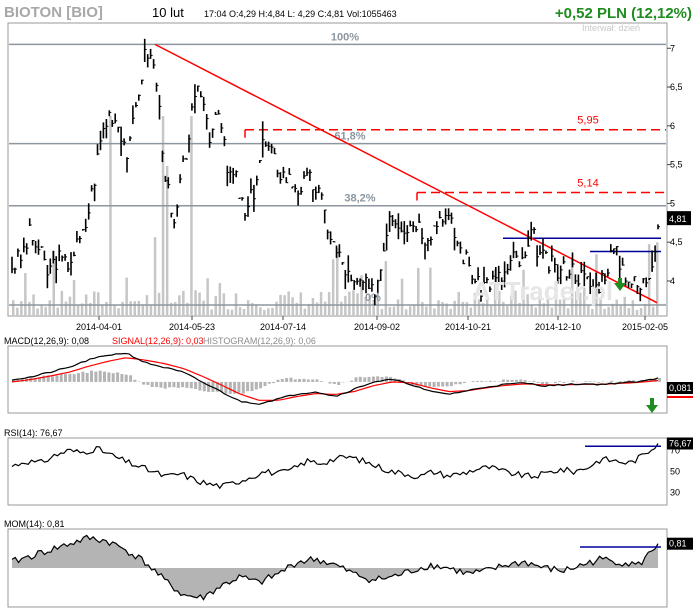  I want to click on rsi-tick-label: 50, so click(675, 472).